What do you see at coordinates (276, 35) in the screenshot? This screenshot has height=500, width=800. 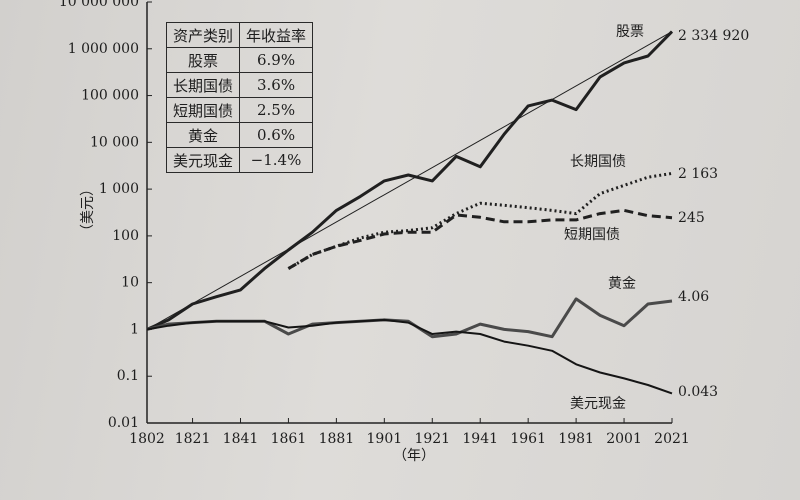 I see `table-header: 年收益率` at bounding box center [276, 35].